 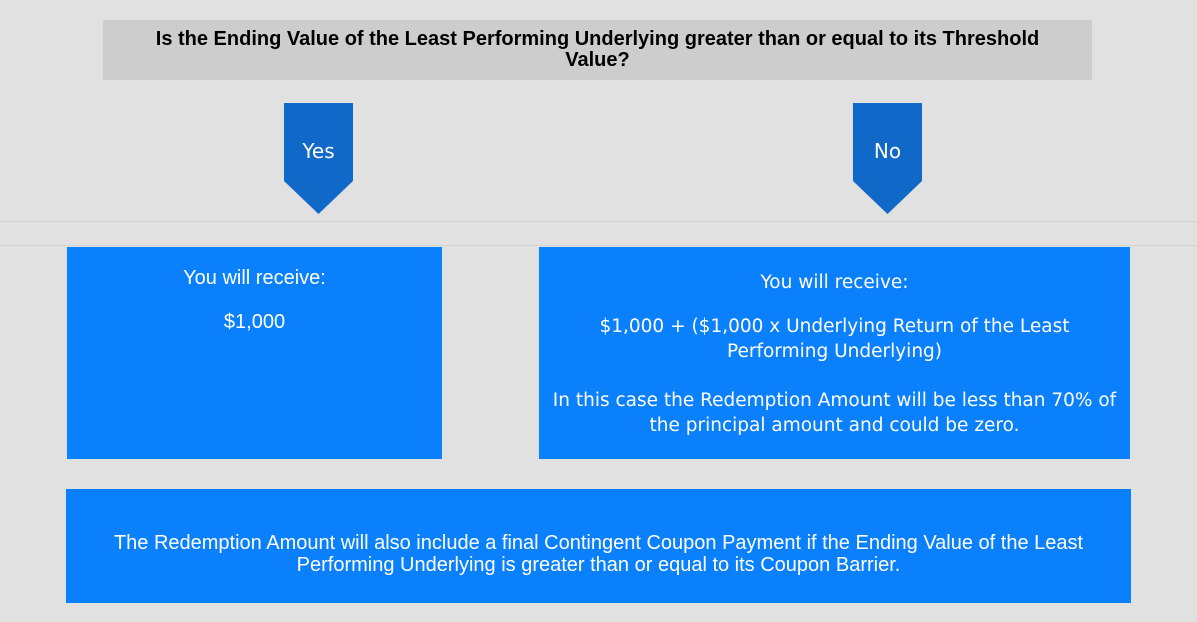 I want to click on yes-arrow-label: Yes, so click(x=318, y=151).